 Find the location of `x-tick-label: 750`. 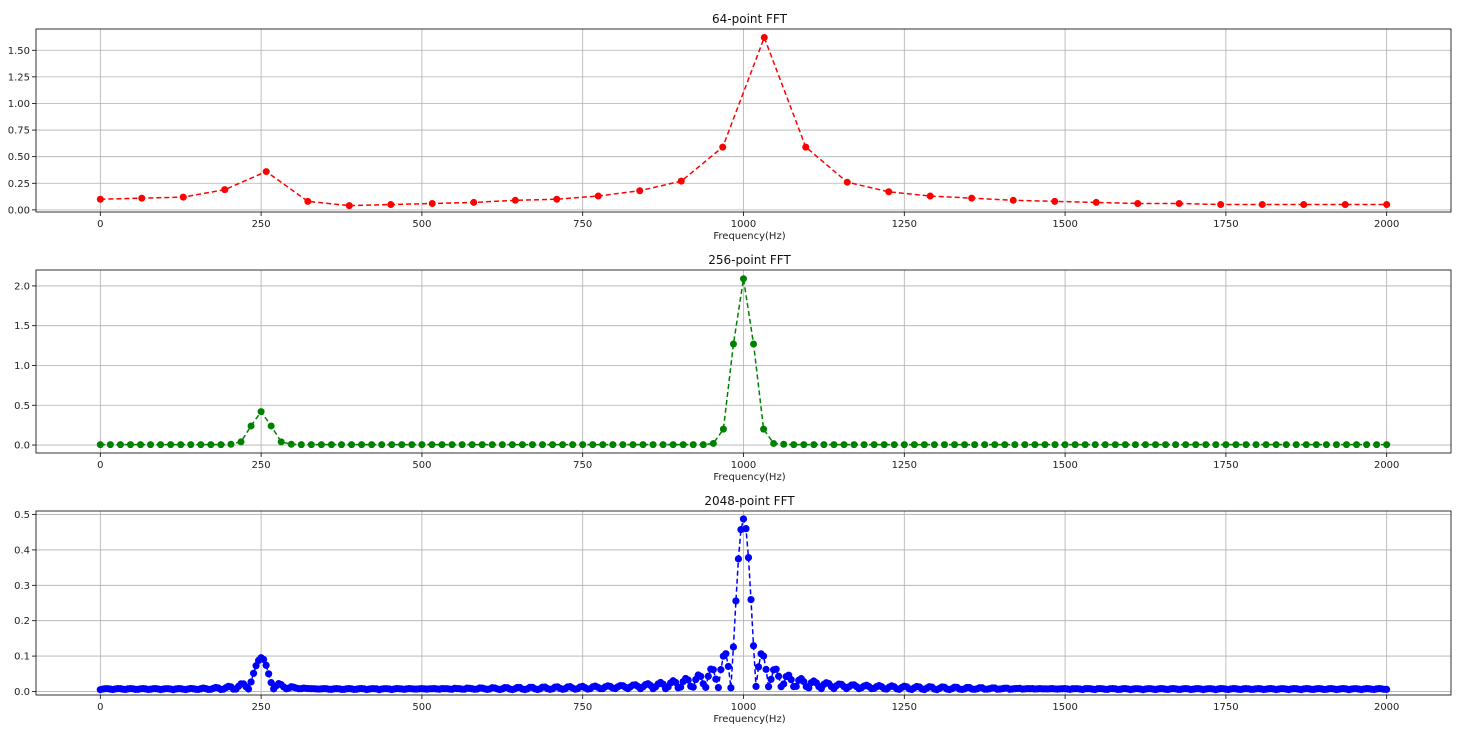

x-tick-label: 750 is located at coordinates (582, 465).